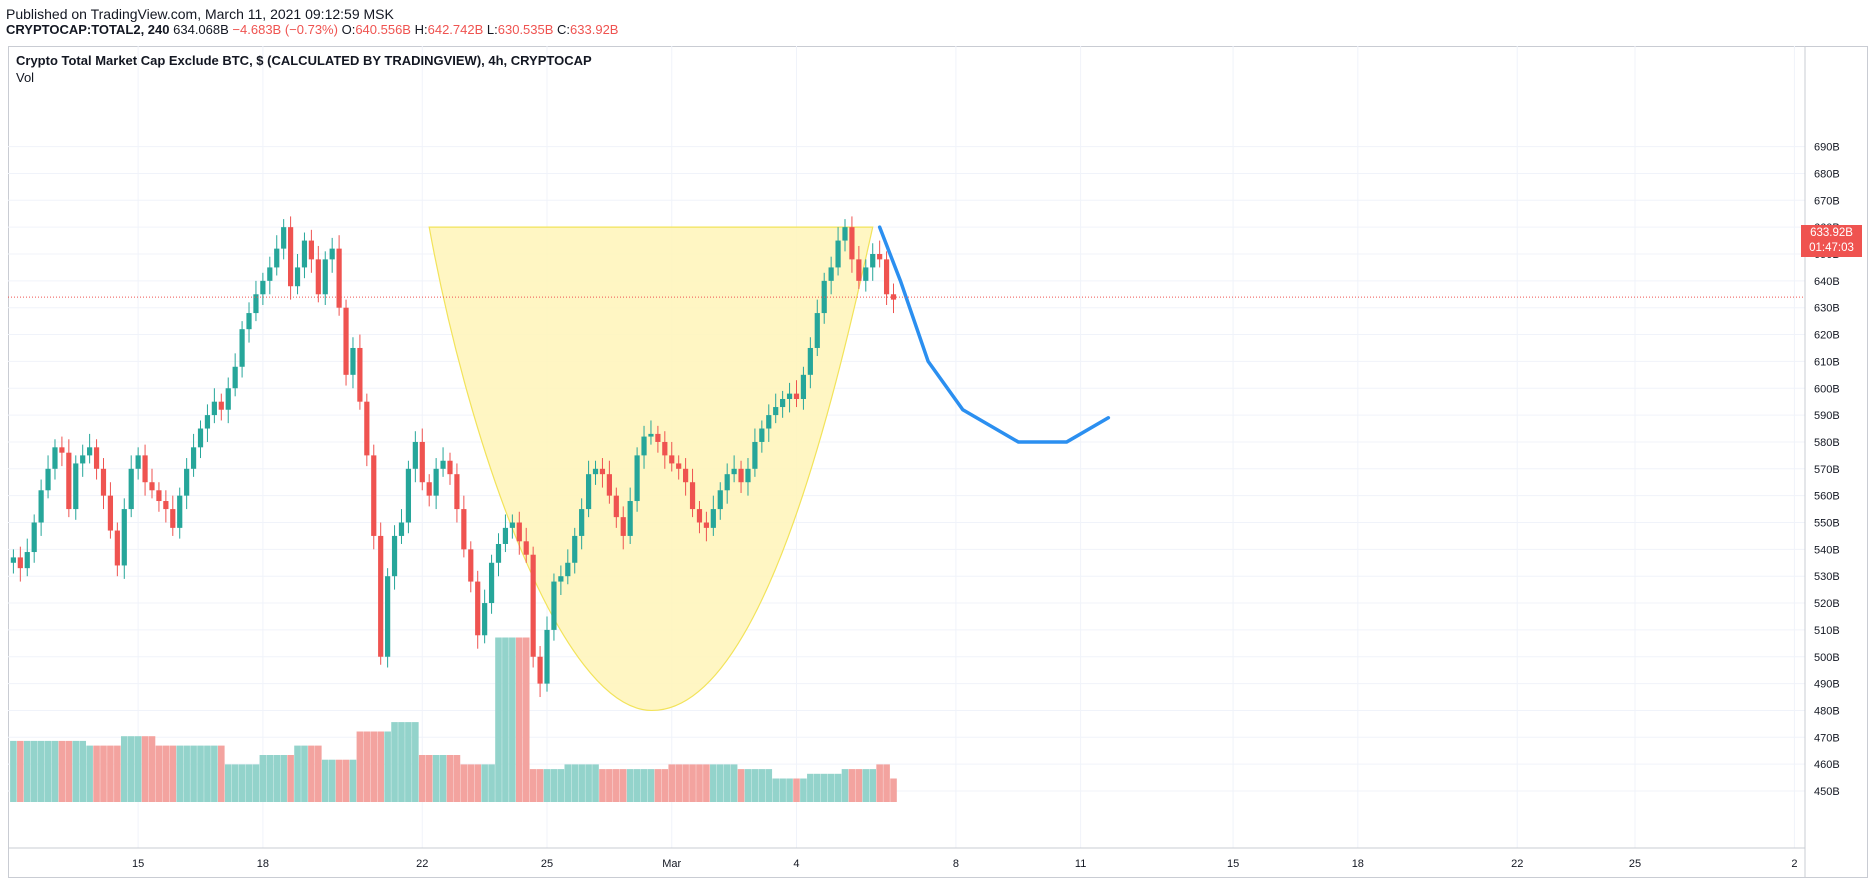 Image resolution: width=1876 pixels, height=885 pixels. I want to click on projection-curve, so click(994, 334).